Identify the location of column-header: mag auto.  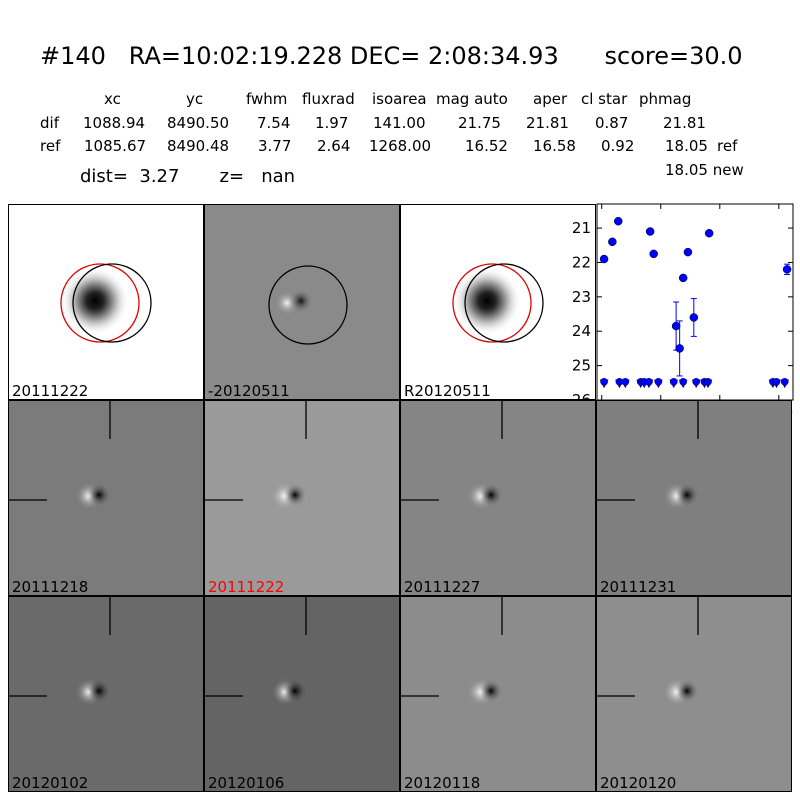
(472, 99).